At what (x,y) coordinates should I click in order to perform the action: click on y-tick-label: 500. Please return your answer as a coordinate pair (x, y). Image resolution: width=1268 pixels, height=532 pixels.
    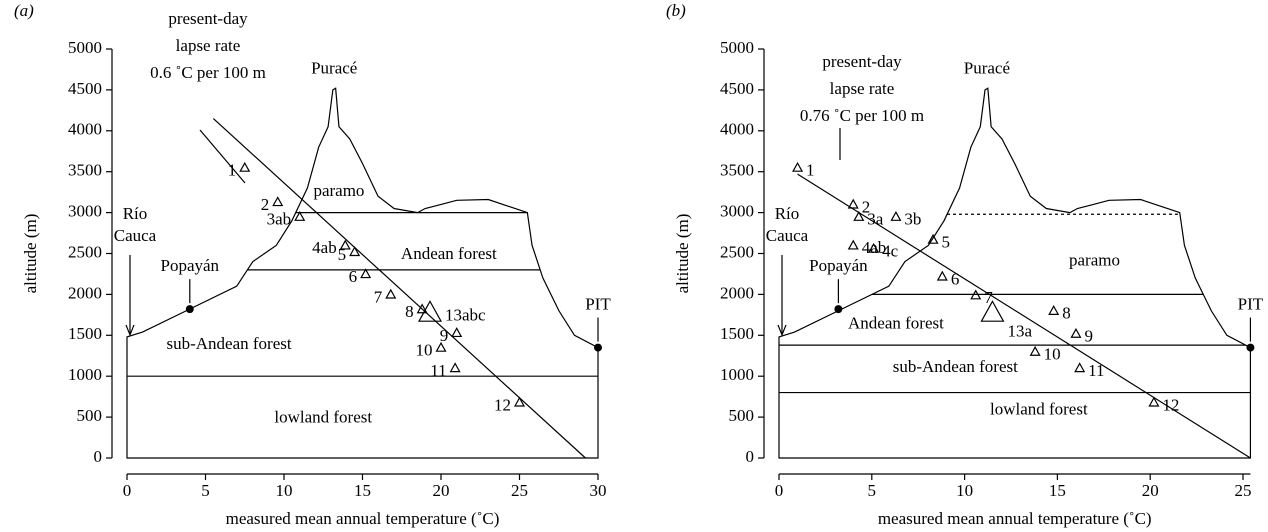
    Looking at the image, I should click on (90, 415).